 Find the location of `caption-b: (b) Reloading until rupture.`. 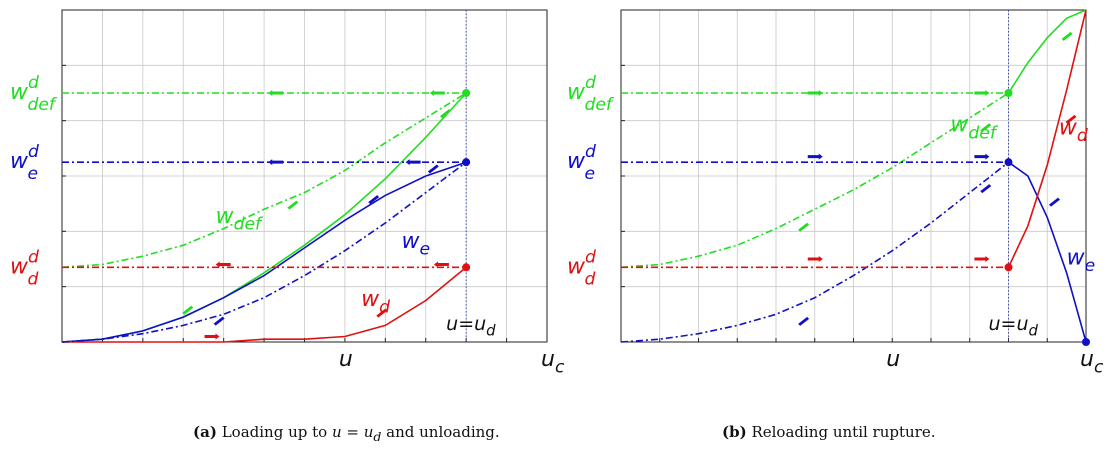

caption-b: (b) Reloading until rupture. is located at coordinates (829, 432).